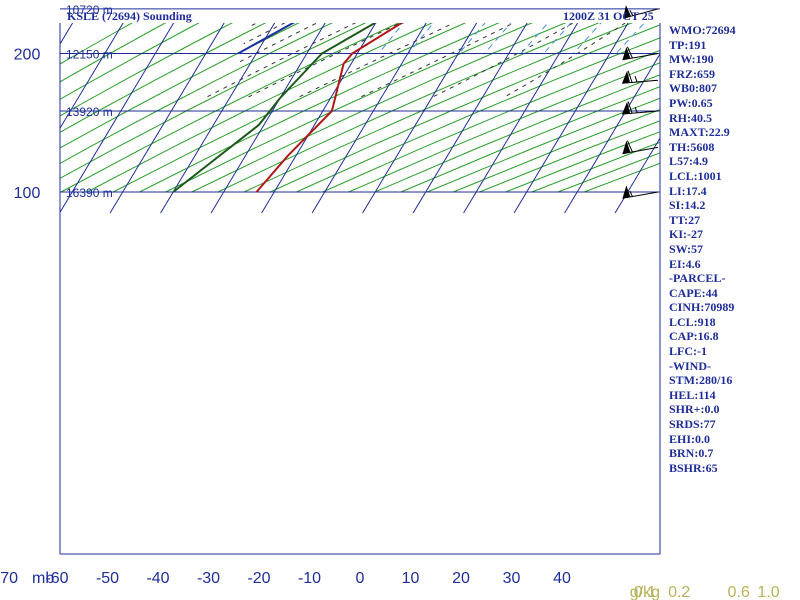  I want to click on index-item: L57:4.9, so click(688, 161).